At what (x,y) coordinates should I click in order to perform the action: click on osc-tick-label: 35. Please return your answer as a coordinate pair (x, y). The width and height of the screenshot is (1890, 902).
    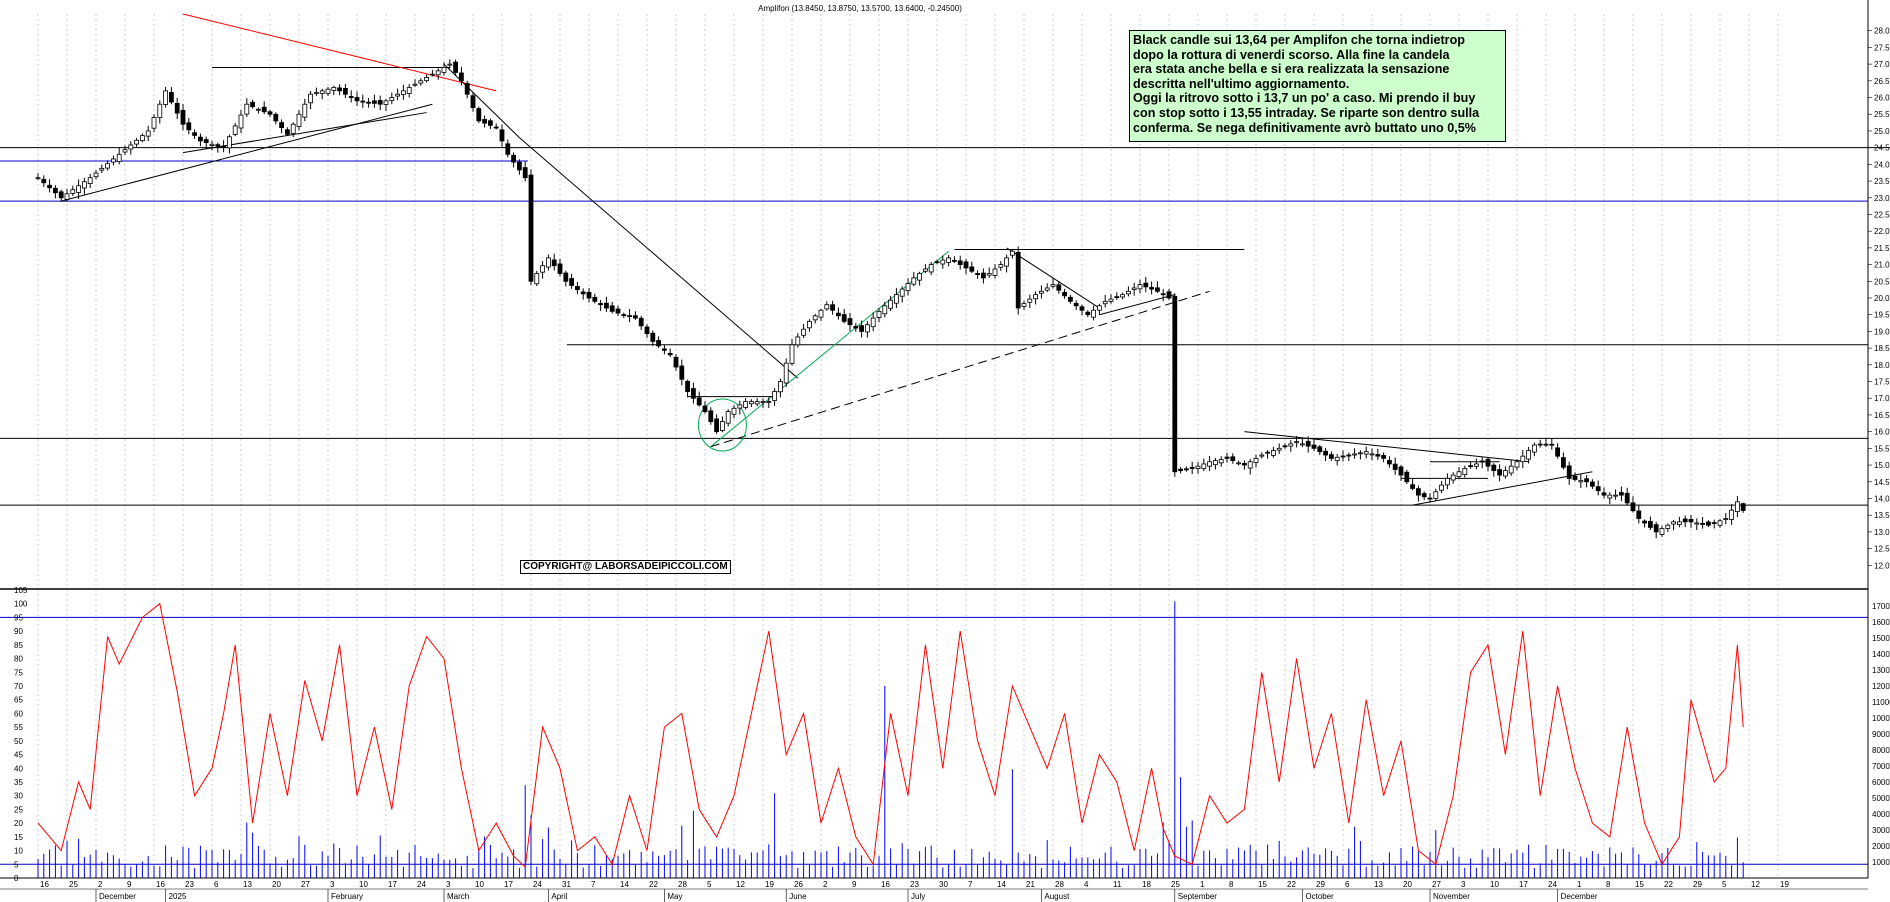
    Looking at the image, I should click on (18, 782).